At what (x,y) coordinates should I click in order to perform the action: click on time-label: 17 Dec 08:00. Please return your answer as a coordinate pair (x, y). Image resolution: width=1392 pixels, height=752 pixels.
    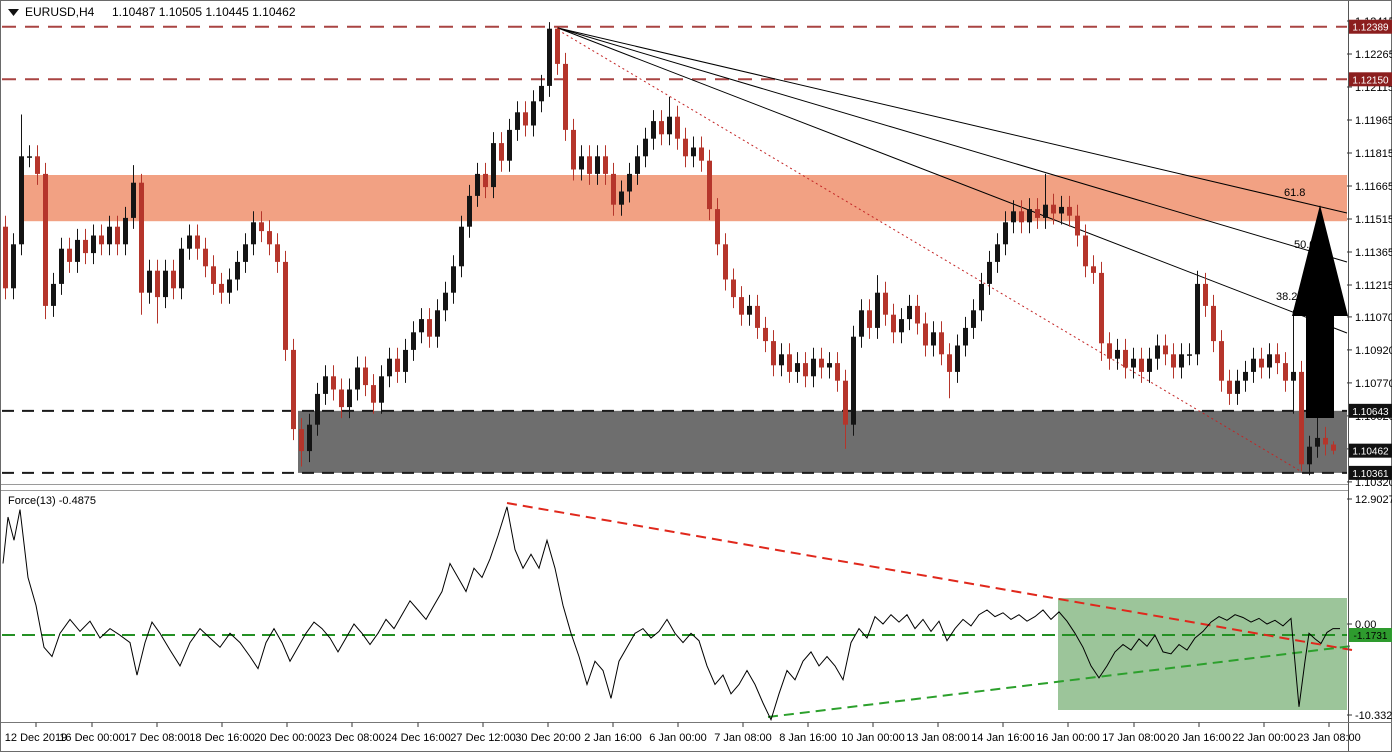
    Looking at the image, I should click on (156, 738).